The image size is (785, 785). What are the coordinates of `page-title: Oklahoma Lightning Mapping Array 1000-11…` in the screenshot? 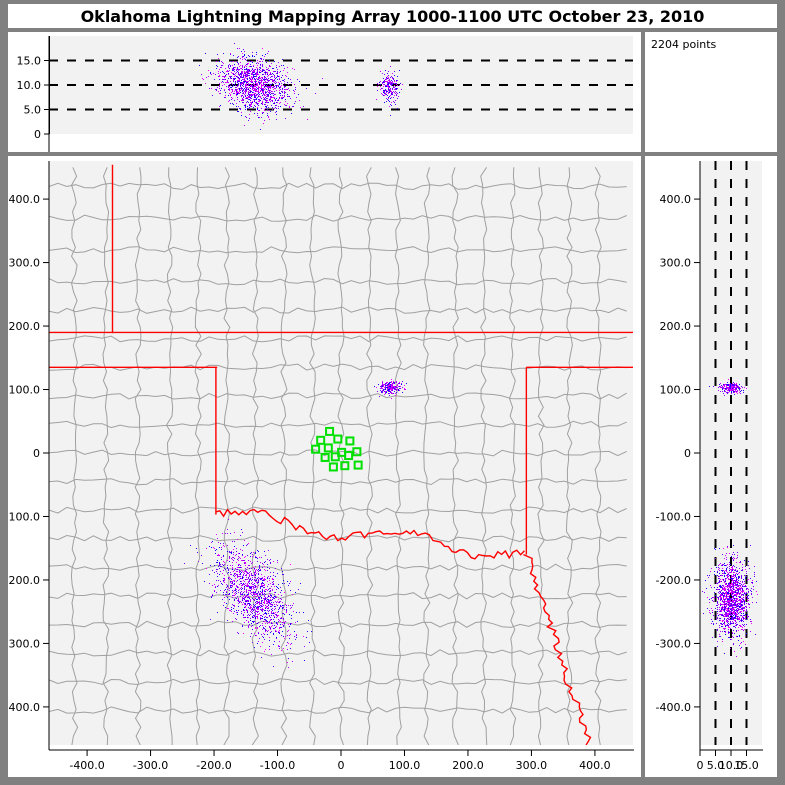 It's located at (392, 16).